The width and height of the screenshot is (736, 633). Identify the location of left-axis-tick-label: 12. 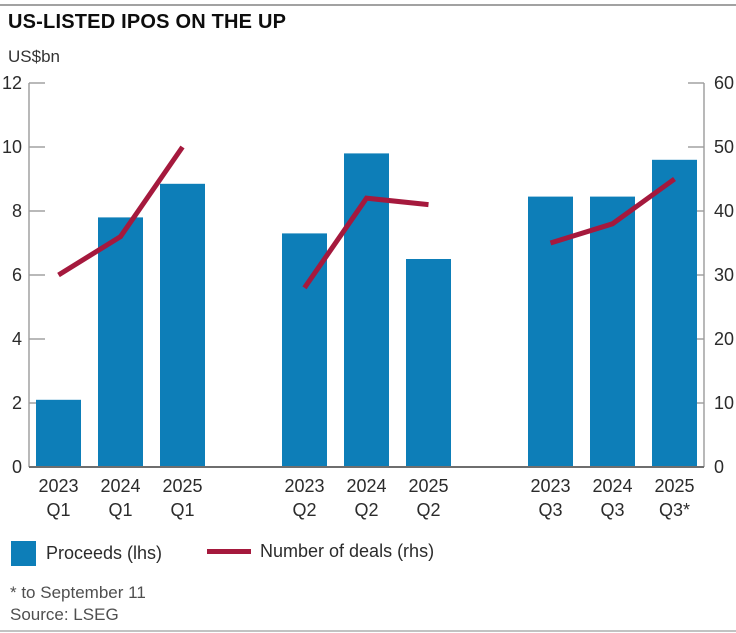
(12, 83).